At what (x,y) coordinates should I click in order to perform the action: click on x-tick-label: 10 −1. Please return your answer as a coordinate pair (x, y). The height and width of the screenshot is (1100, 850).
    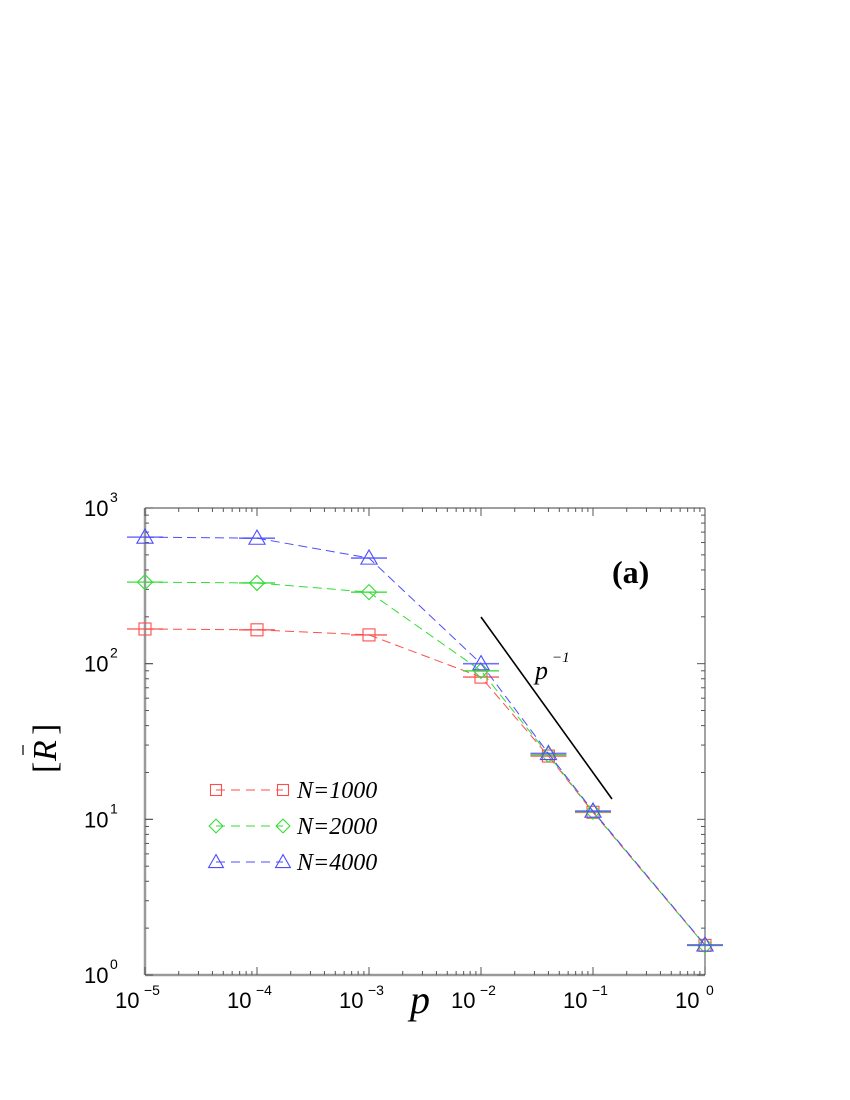
    Looking at the image, I should click on (585, 997).